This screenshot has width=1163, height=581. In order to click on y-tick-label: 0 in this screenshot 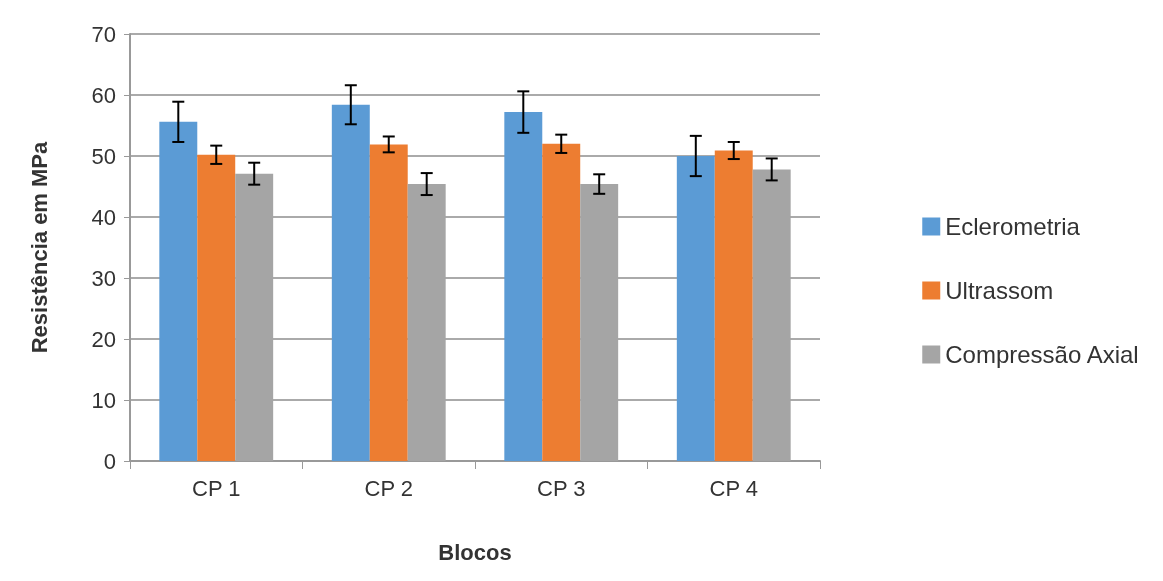, I will do `click(109, 461)`.